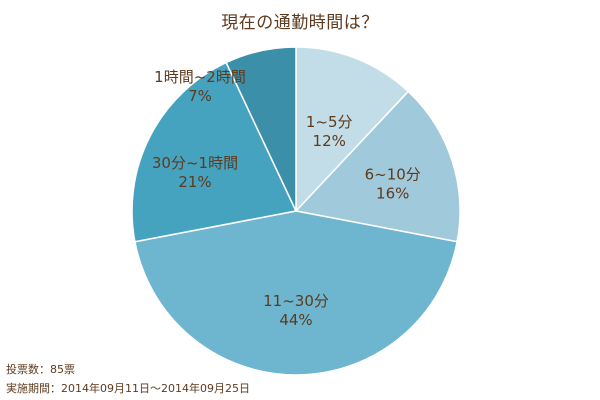 The width and height of the screenshot is (600, 400). Describe the element at coordinates (195, 172) in the screenshot. I see `slice-label: 30分~1時間 21%` at that location.